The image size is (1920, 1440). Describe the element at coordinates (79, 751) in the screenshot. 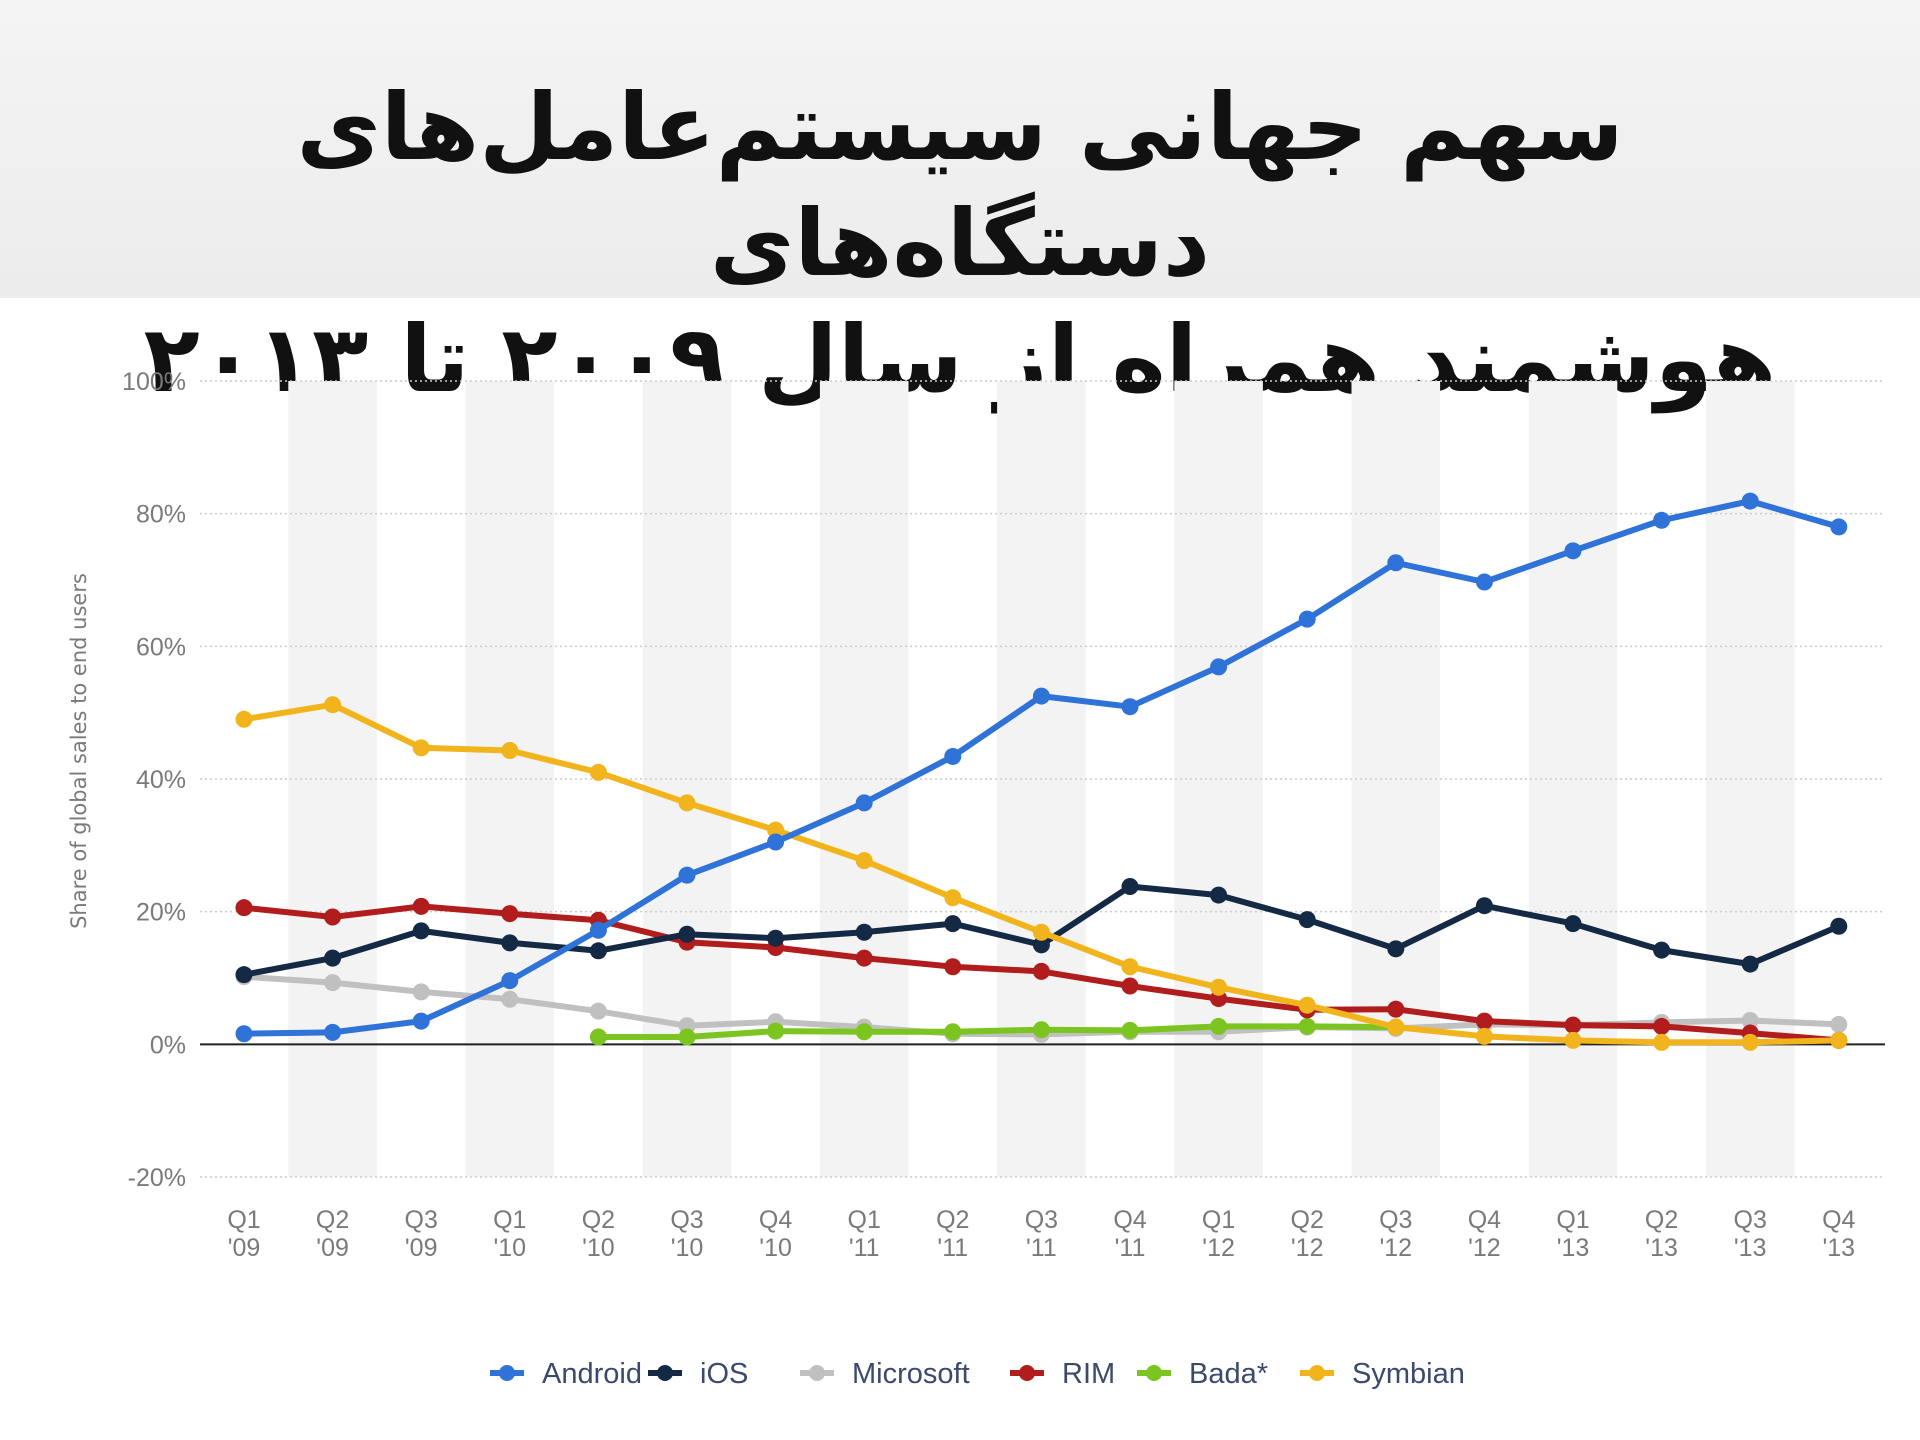

I see `y-axis-label: Share of global sales to end users` at that location.